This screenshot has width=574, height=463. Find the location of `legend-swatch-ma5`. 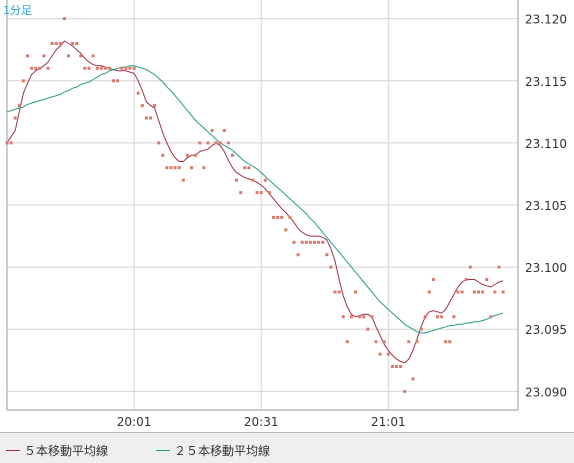

legend-swatch-ma5 is located at coordinates (13, 450).